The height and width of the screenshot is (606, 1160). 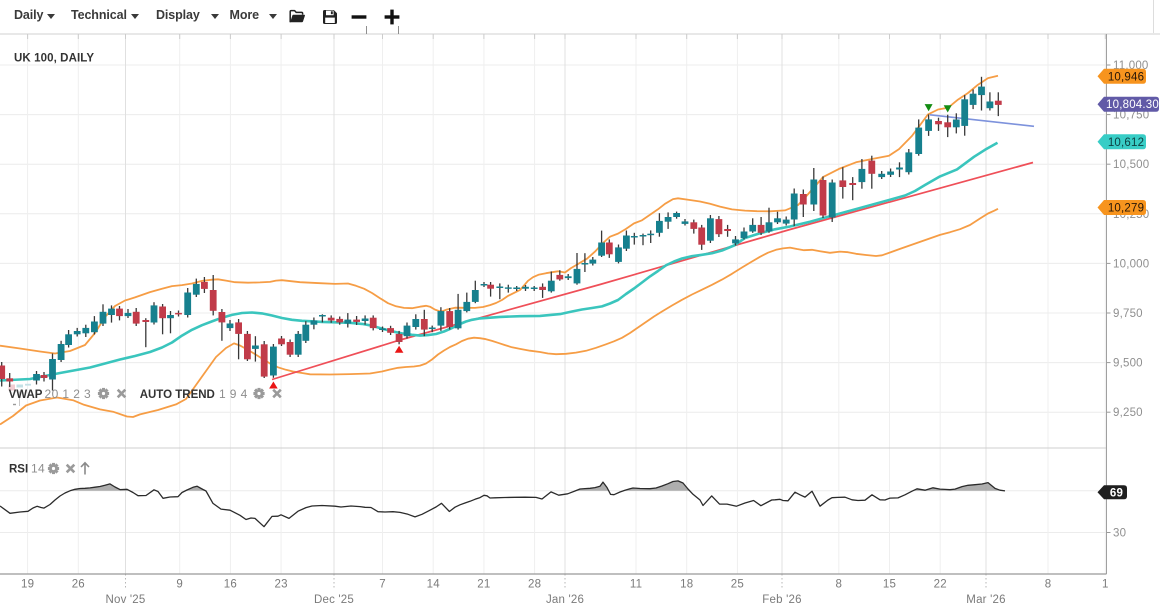 What do you see at coordinates (1128, 364) in the screenshot?
I see `svg-text: 9,500` at bounding box center [1128, 364].